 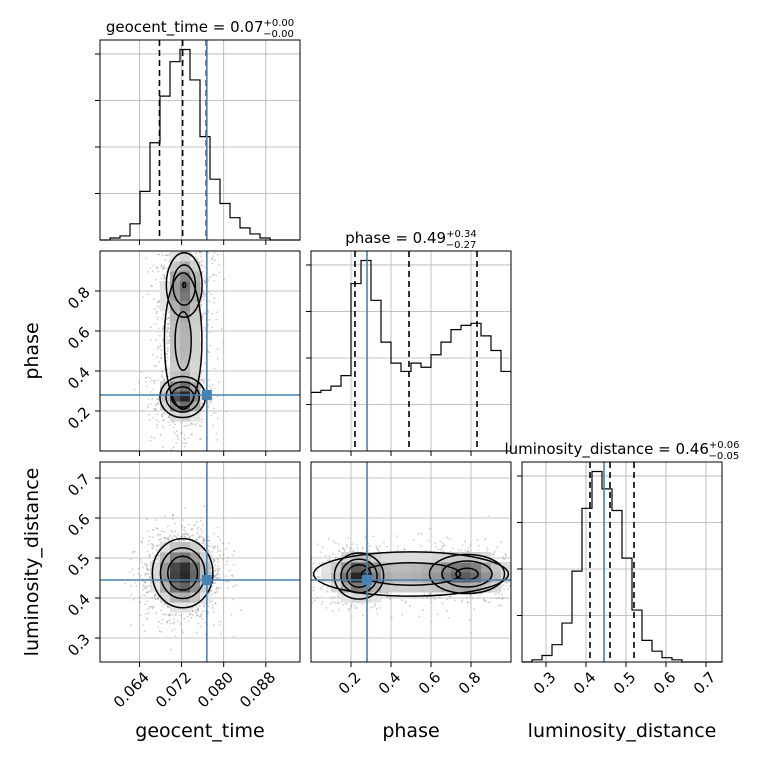 What do you see at coordinates (199, 731) in the screenshot?
I see `x-axis-label-geocent_time: geocent_time` at bounding box center [199, 731].